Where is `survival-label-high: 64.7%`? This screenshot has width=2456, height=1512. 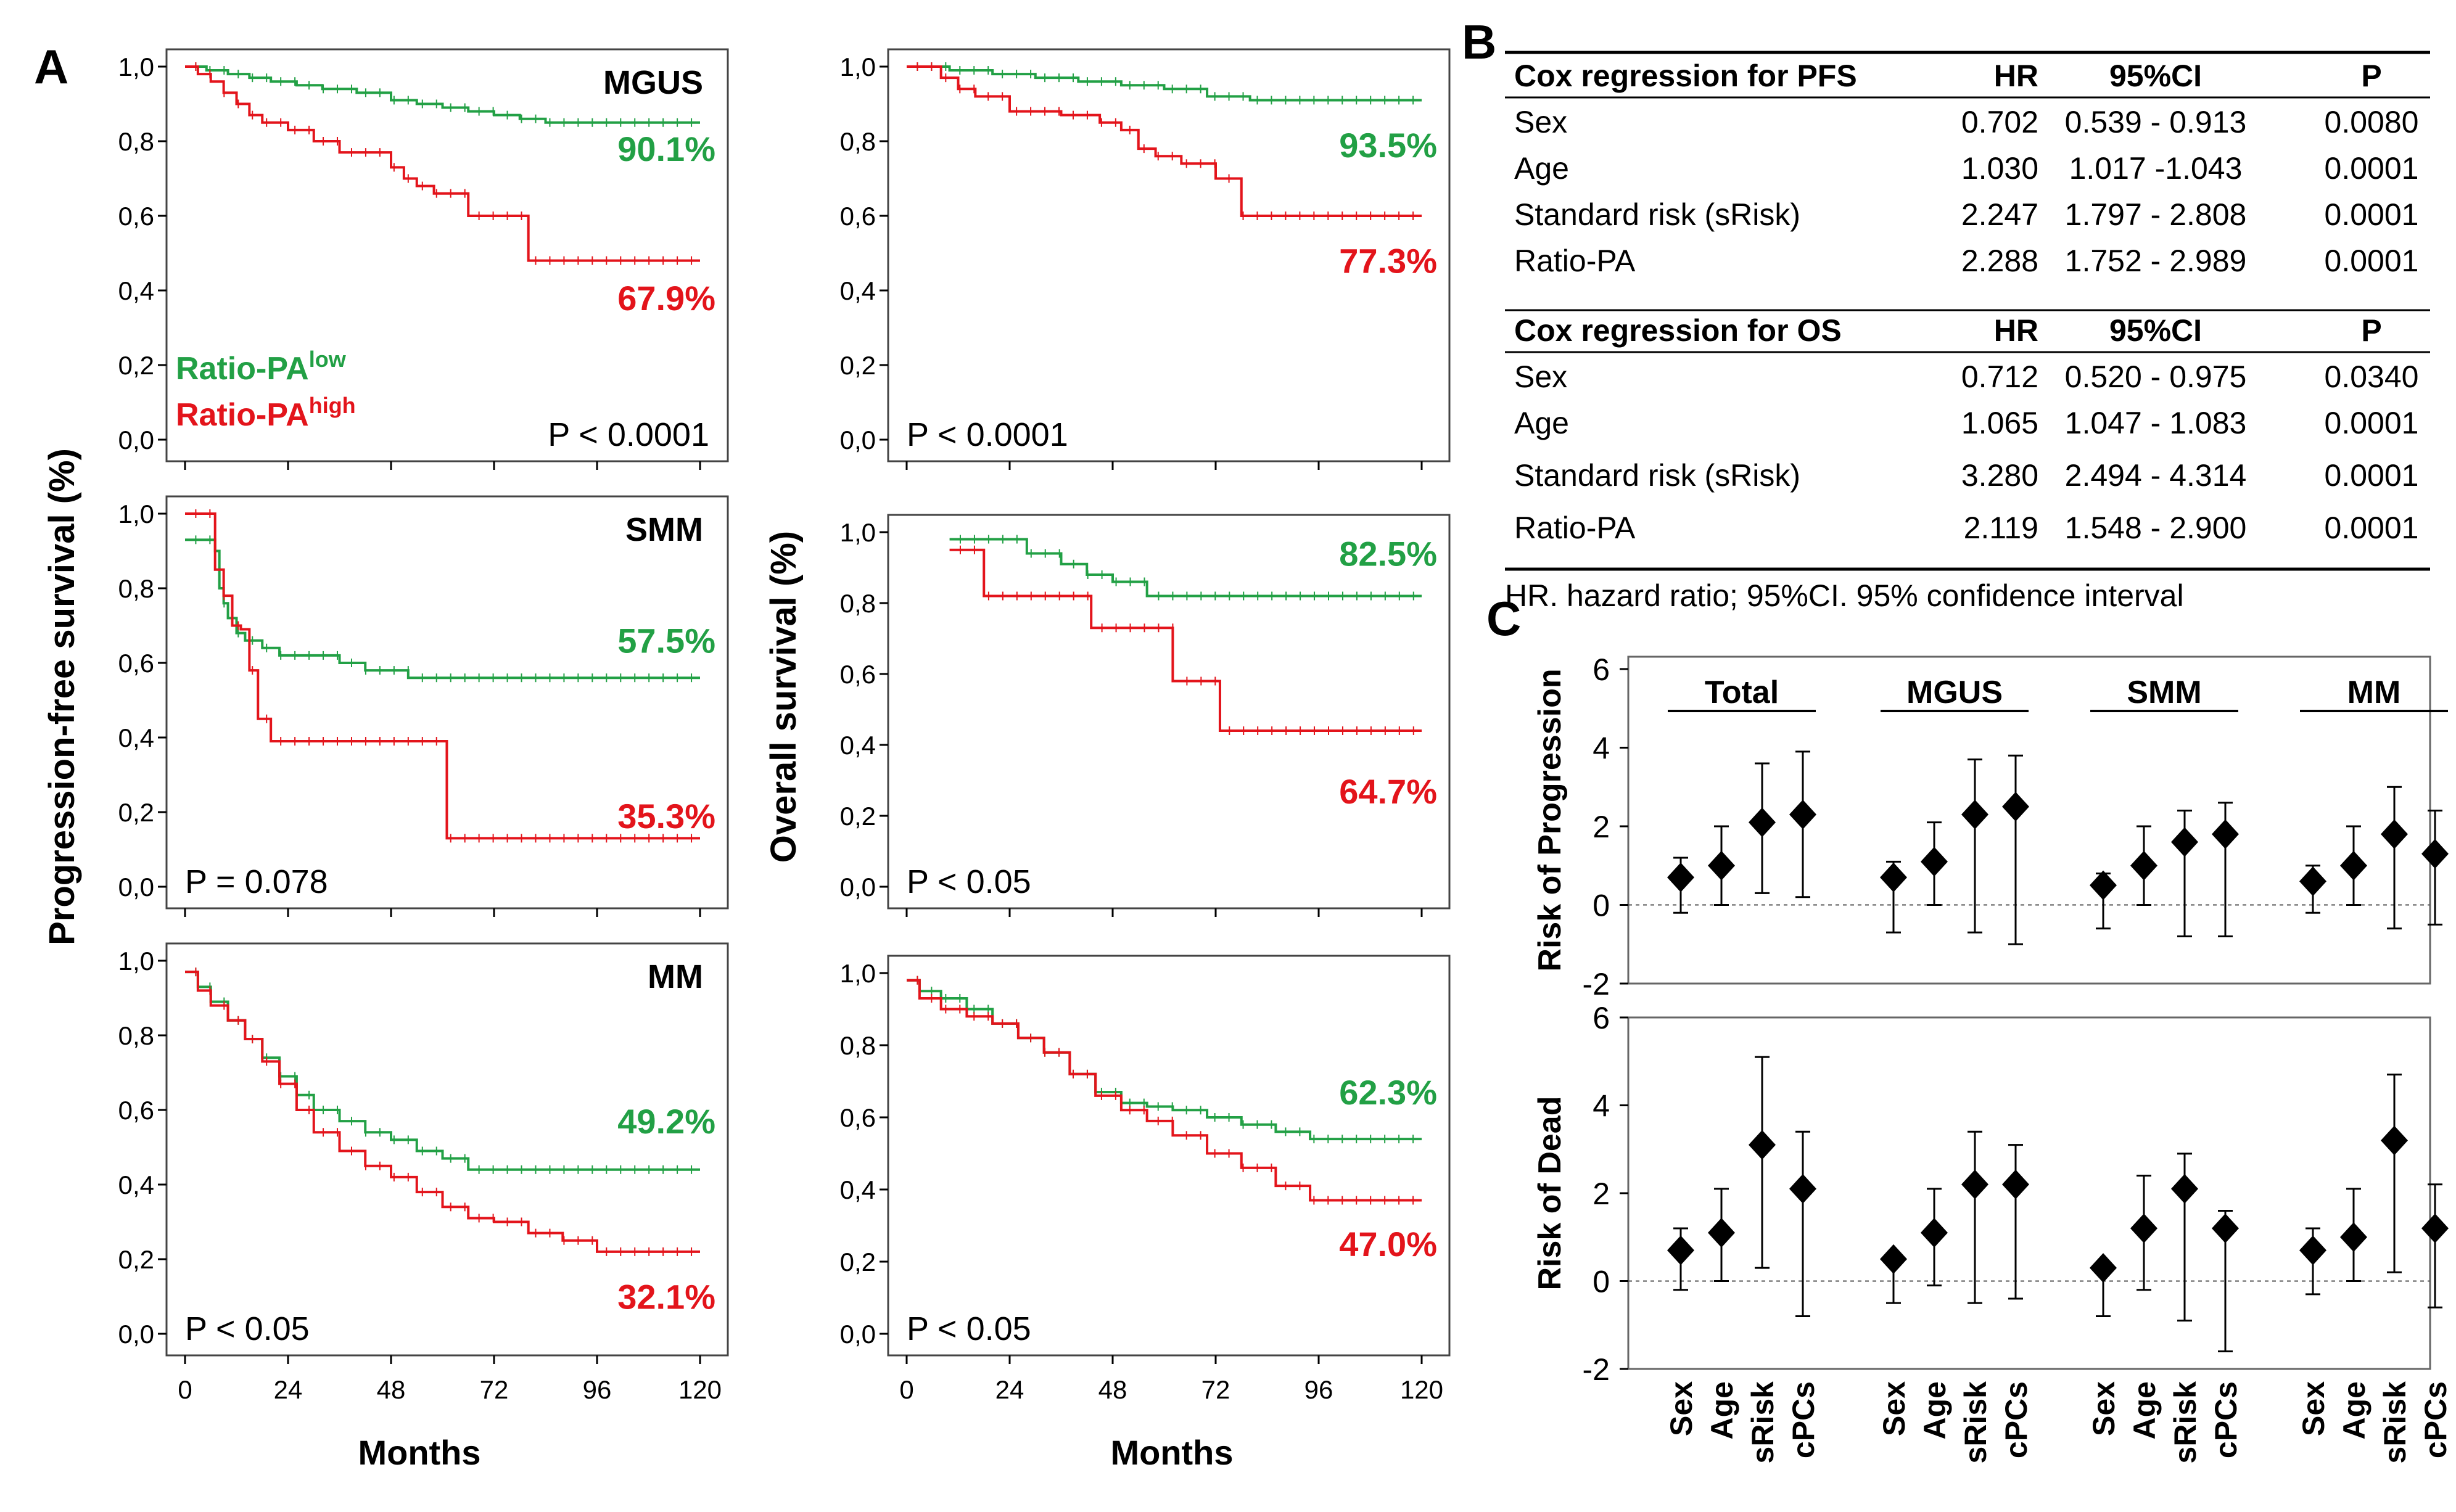 survival-label-high: 64.7% is located at coordinates (1388, 791).